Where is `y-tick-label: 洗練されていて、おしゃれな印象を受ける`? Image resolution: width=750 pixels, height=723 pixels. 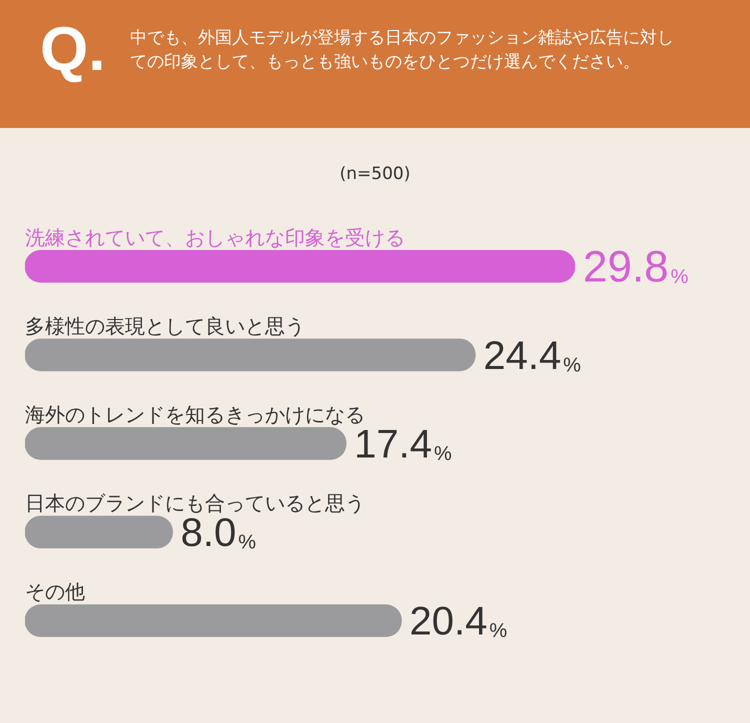 y-tick-label: 洗練されていて、おしゃれな印象を受ける is located at coordinates (215, 237).